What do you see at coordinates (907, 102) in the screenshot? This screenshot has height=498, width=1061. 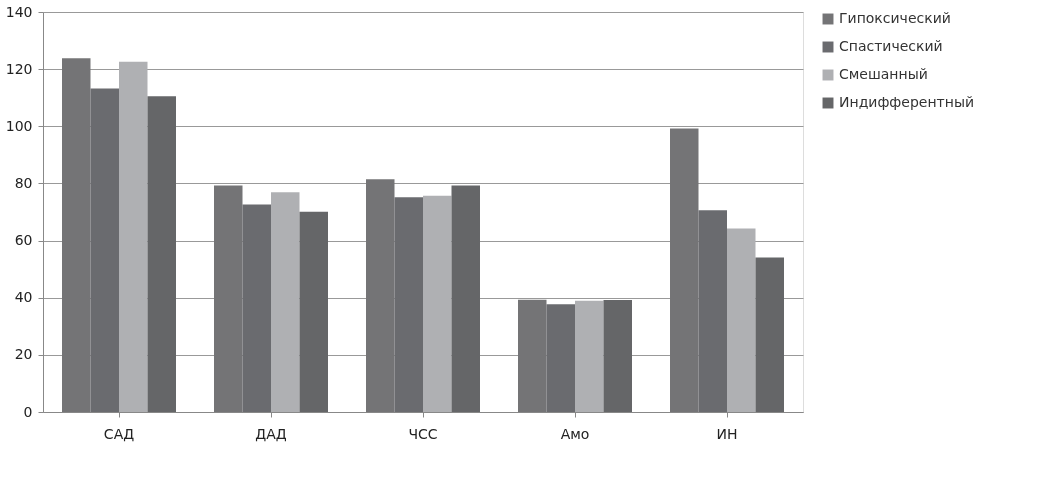 I see `legend-label: Индифферентный` at bounding box center [907, 102].